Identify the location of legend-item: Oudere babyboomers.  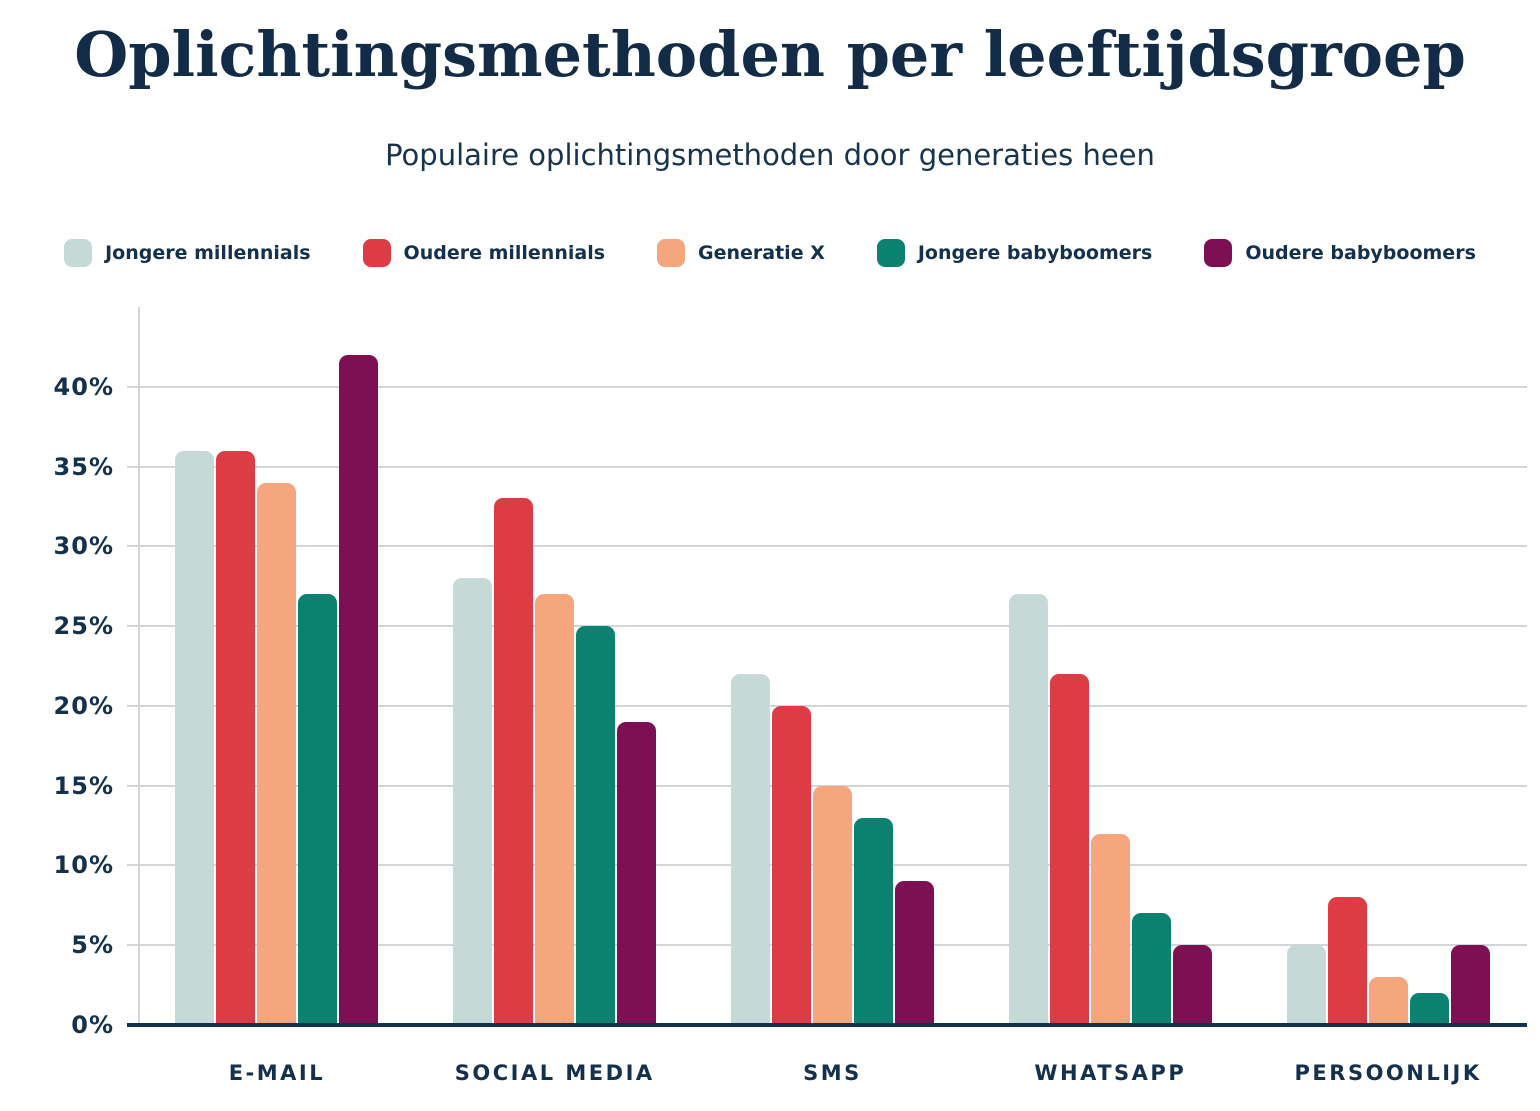
(1340, 253).